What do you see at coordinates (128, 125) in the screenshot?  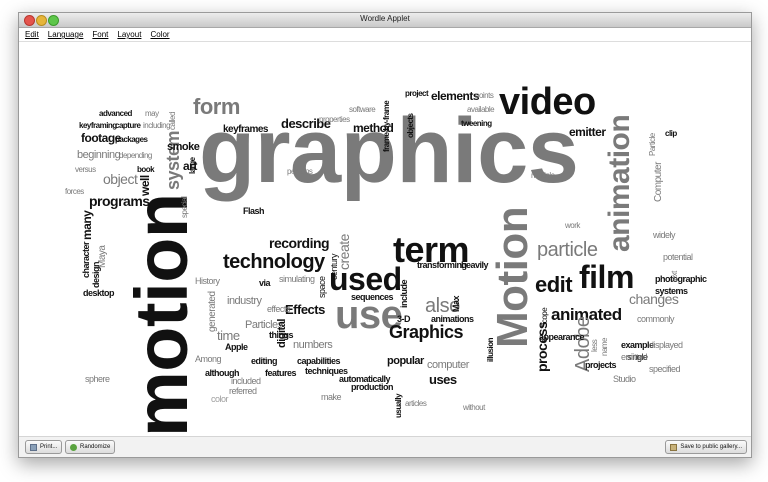 I see `cloud-word: capture` at bounding box center [128, 125].